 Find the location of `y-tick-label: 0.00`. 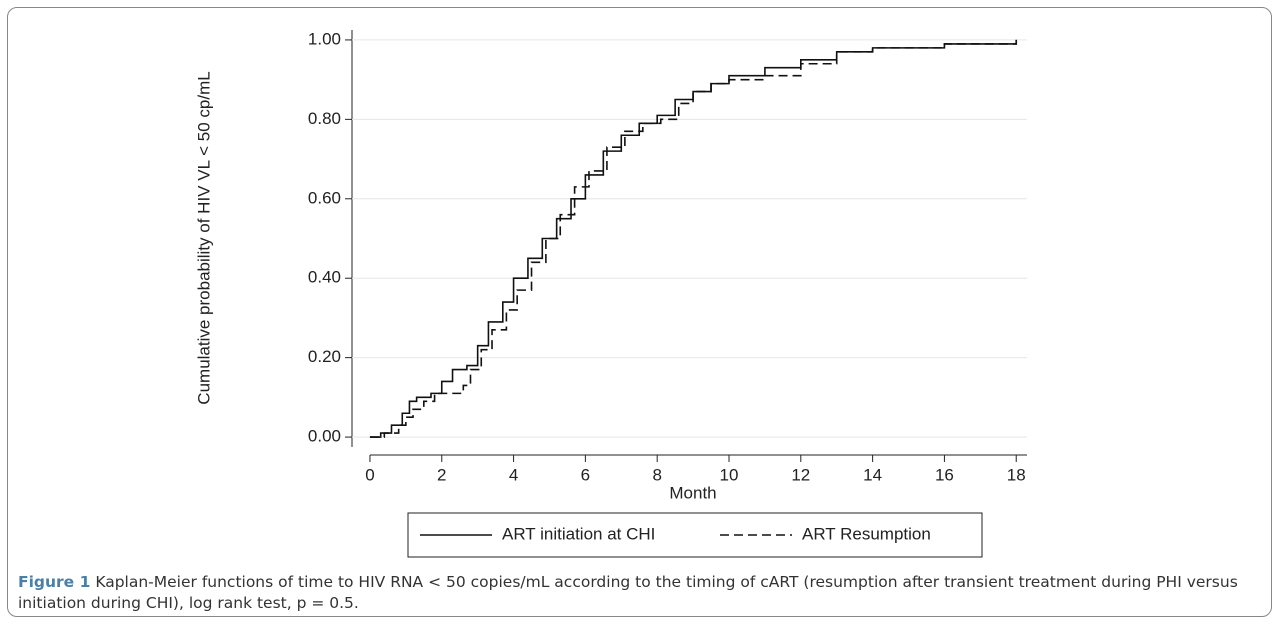

y-tick-label: 0.00 is located at coordinates (324, 436).